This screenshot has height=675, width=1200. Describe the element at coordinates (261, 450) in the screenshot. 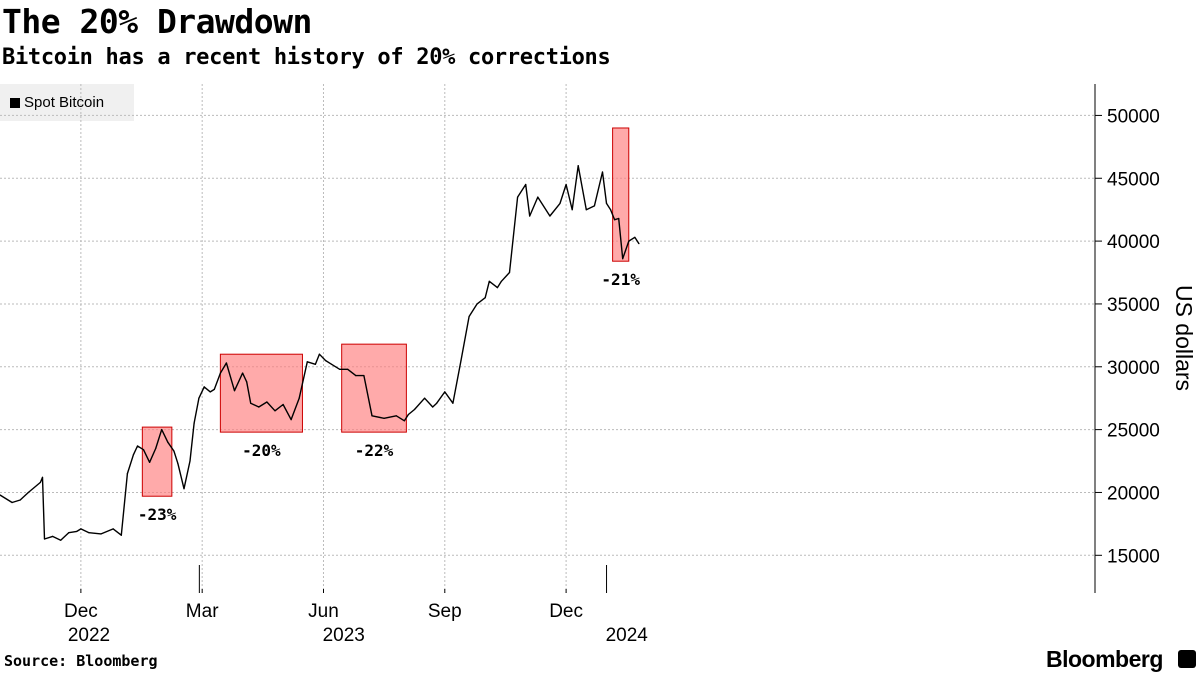

I see `drawdown-label: -20%` at that location.